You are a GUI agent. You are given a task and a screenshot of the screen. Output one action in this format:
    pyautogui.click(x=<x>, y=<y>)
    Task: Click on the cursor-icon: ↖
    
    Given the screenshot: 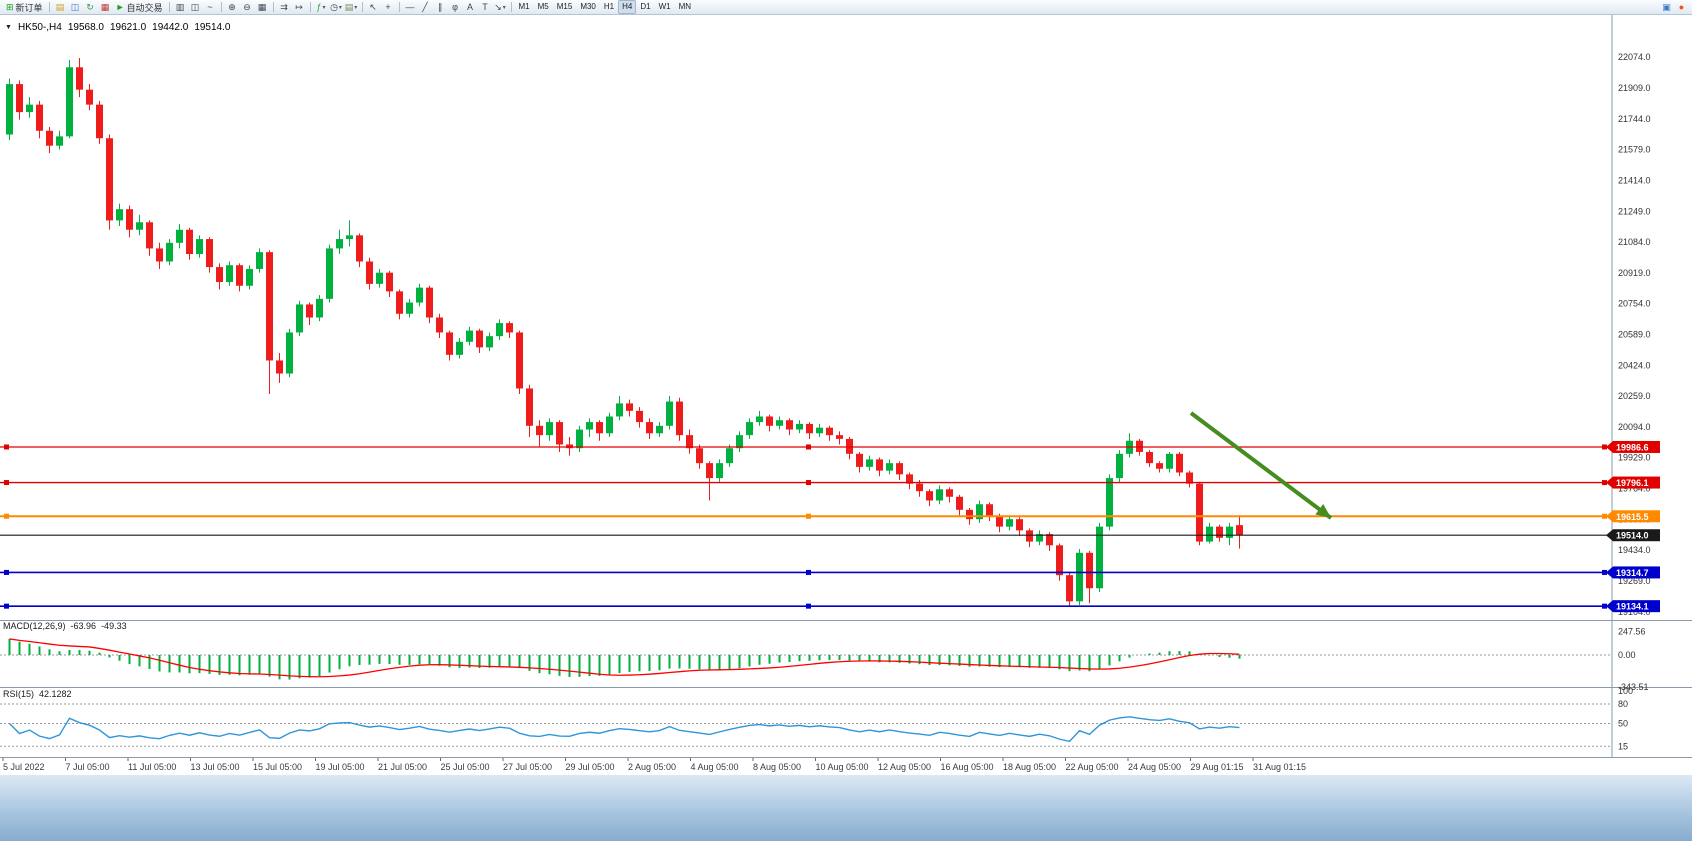 What is the action you would take?
    pyautogui.click(x=373, y=7)
    